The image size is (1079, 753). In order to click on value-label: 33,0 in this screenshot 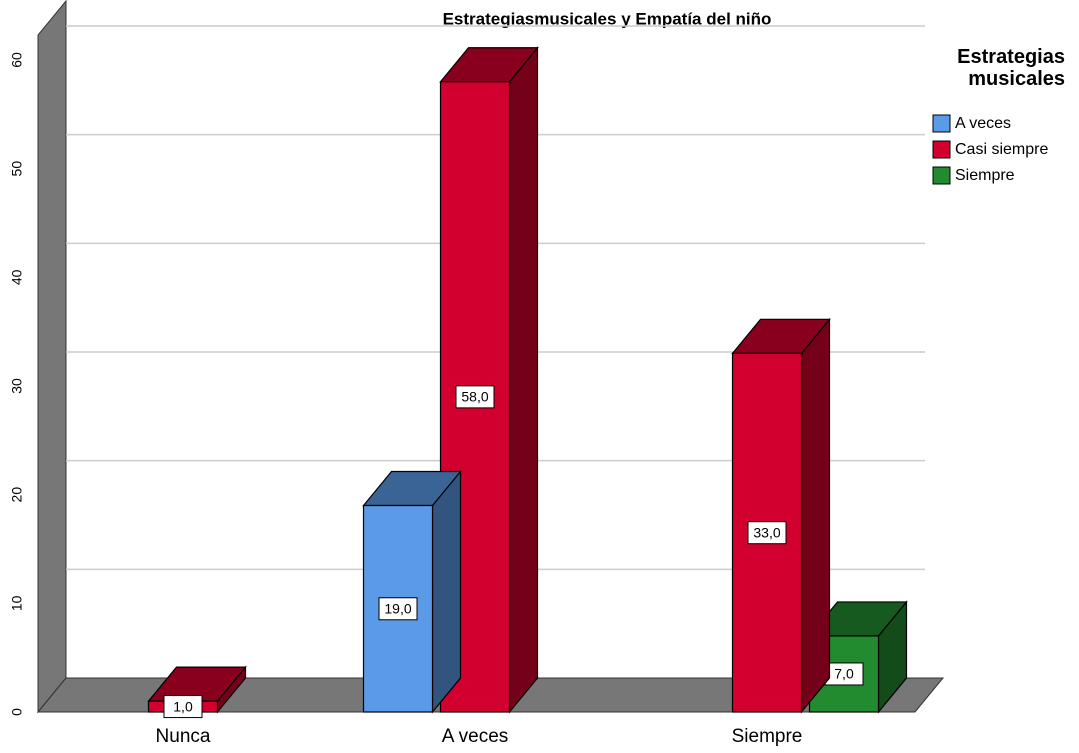, I will do `click(766, 532)`.